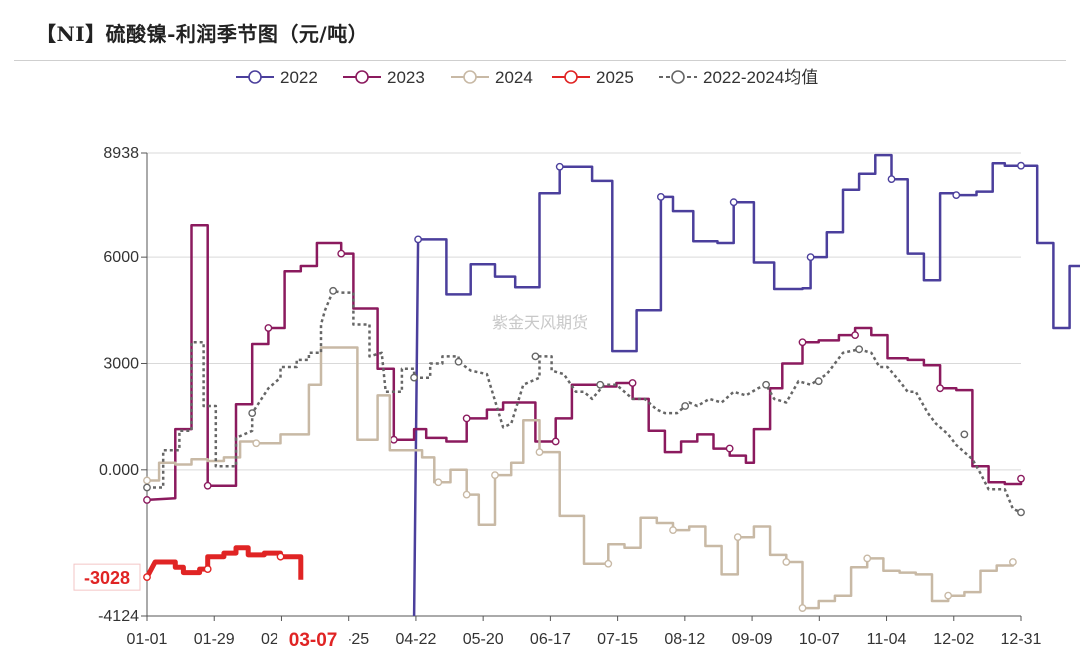 This screenshot has width=1080, height=655. What do you see at coordinates (277, 77) in the screenshot?
I see `legend-item: 2022` at bounding box center [277, 77].